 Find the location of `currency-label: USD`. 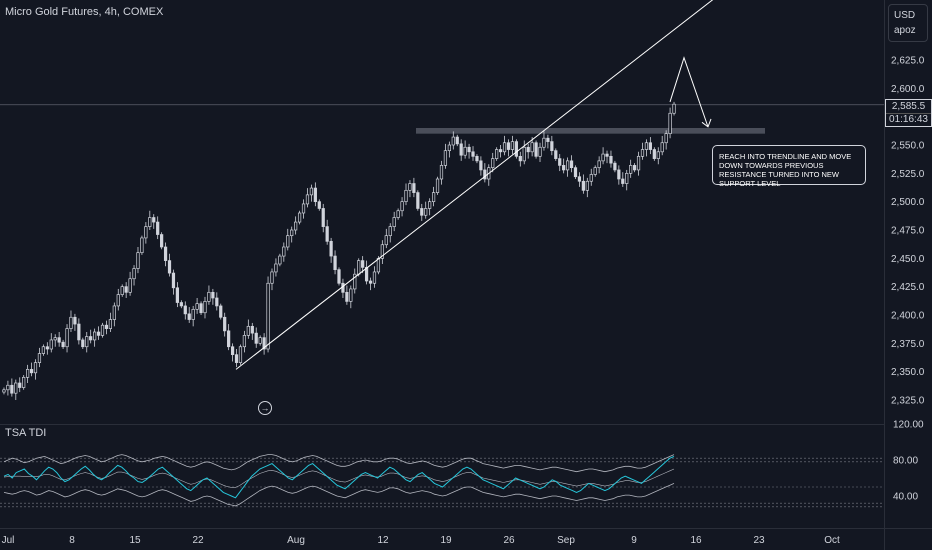

currency-label: USD is located at coordinates (905, 15).